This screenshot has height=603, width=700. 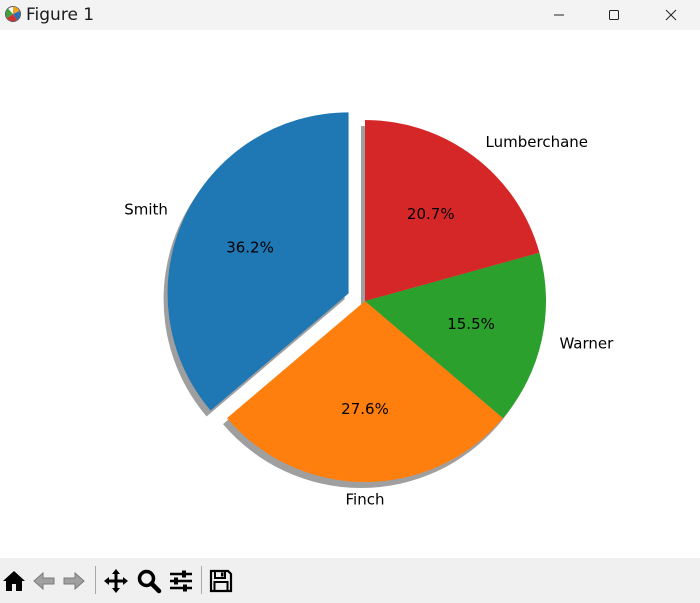 What do you see at coordinates (471, 324) in the screenshot?
I see `percent-label-warner: 15.5%` at bounding box center [471, 324].